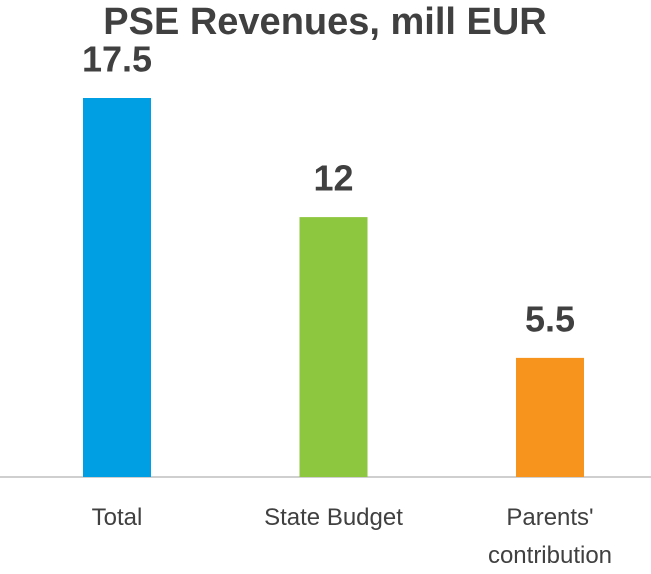  I want to click on x-tick-label: State Budget, so click(333, 517).